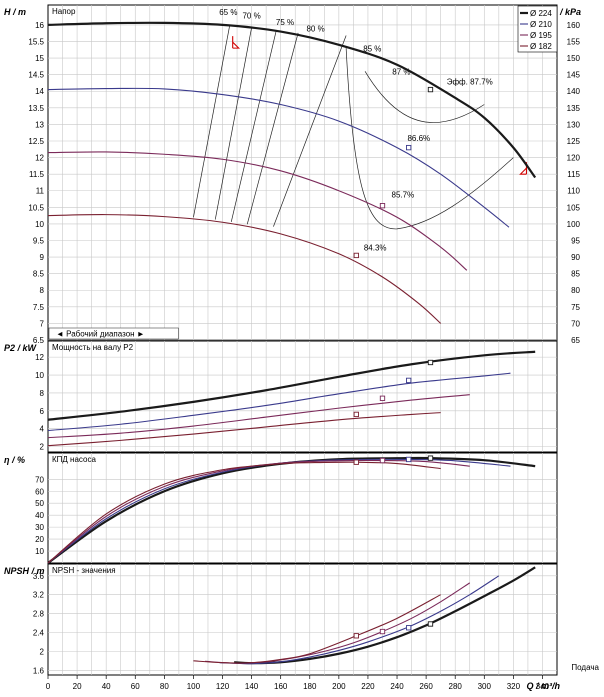 The image size is (604, 697). What do you see at coordinates (39, 632) in the screenshot?
I see `y-tick-label: 2.4` at bounding box center [39, 632].